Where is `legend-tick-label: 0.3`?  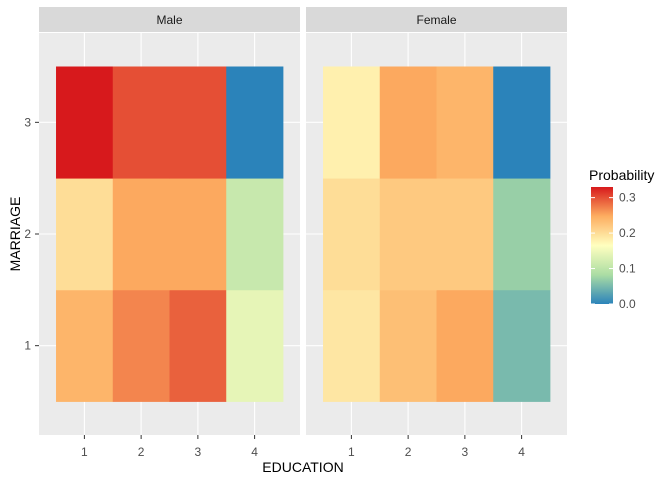
legend-tick-label: 0.3 is located at coordinates (627, 198).